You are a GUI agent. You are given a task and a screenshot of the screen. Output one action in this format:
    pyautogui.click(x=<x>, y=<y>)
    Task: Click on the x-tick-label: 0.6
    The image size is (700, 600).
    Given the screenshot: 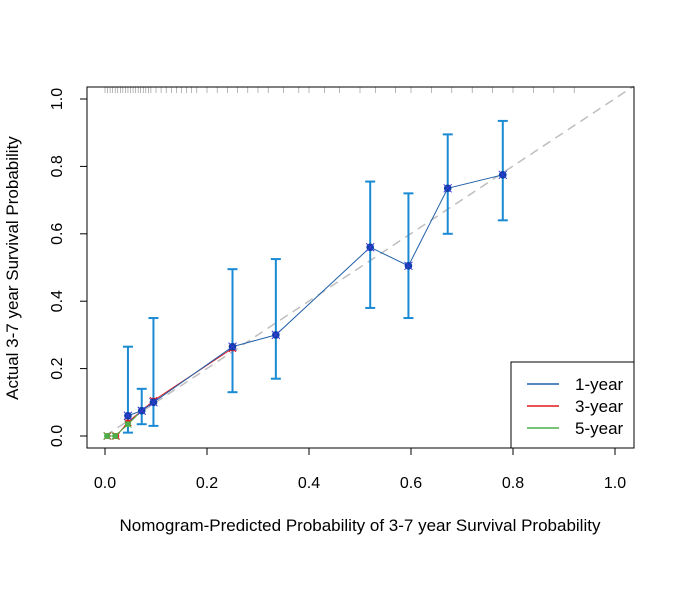 What is the action you would take?
    pyautogui.click(x=411, y=483)
    